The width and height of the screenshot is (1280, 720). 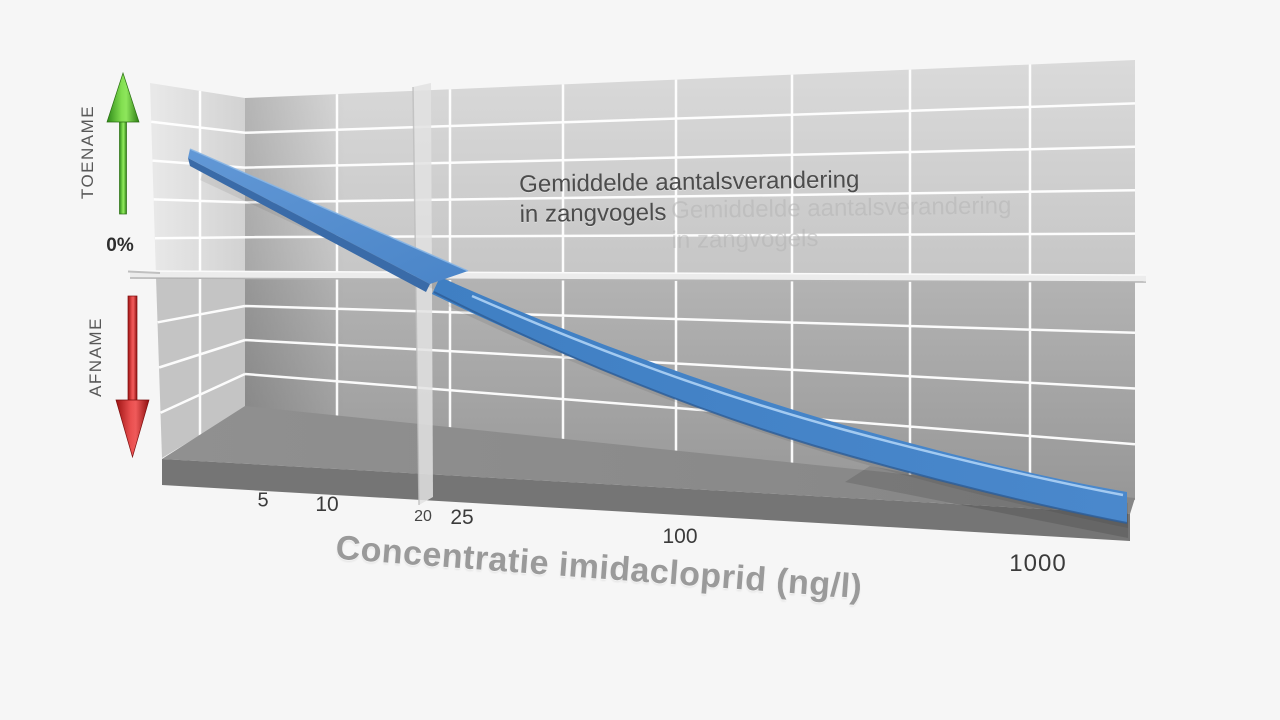 What do you see at coordinates (638, 273) in the screenshot?
I see `zero-plane-highlight` at bounding box center [638, 273].